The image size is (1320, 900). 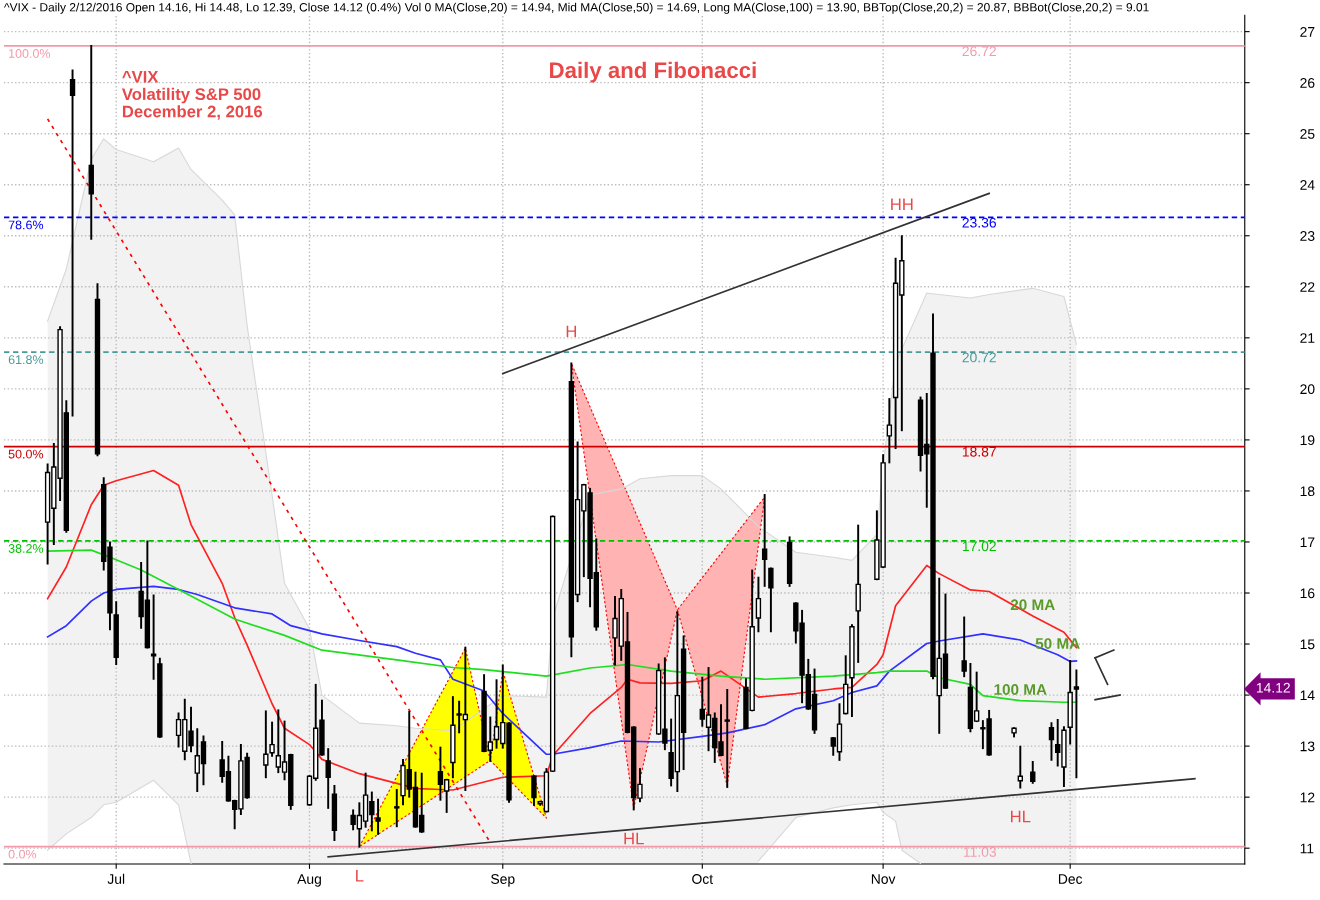 I want to click on x-tick-label: Sep, so click(x=503, y=880).